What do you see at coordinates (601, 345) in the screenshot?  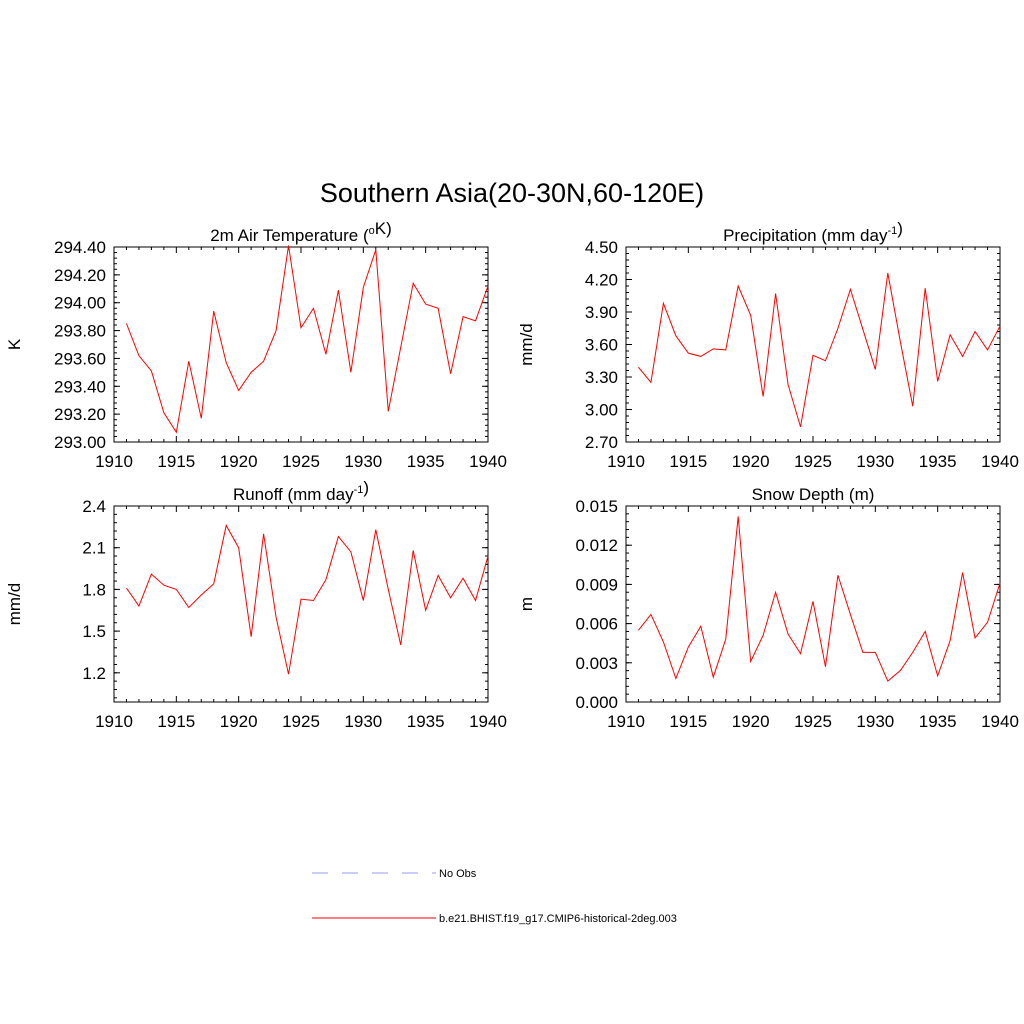 I see `y-tick-label: 3.60` at bounding box center [601, 345].